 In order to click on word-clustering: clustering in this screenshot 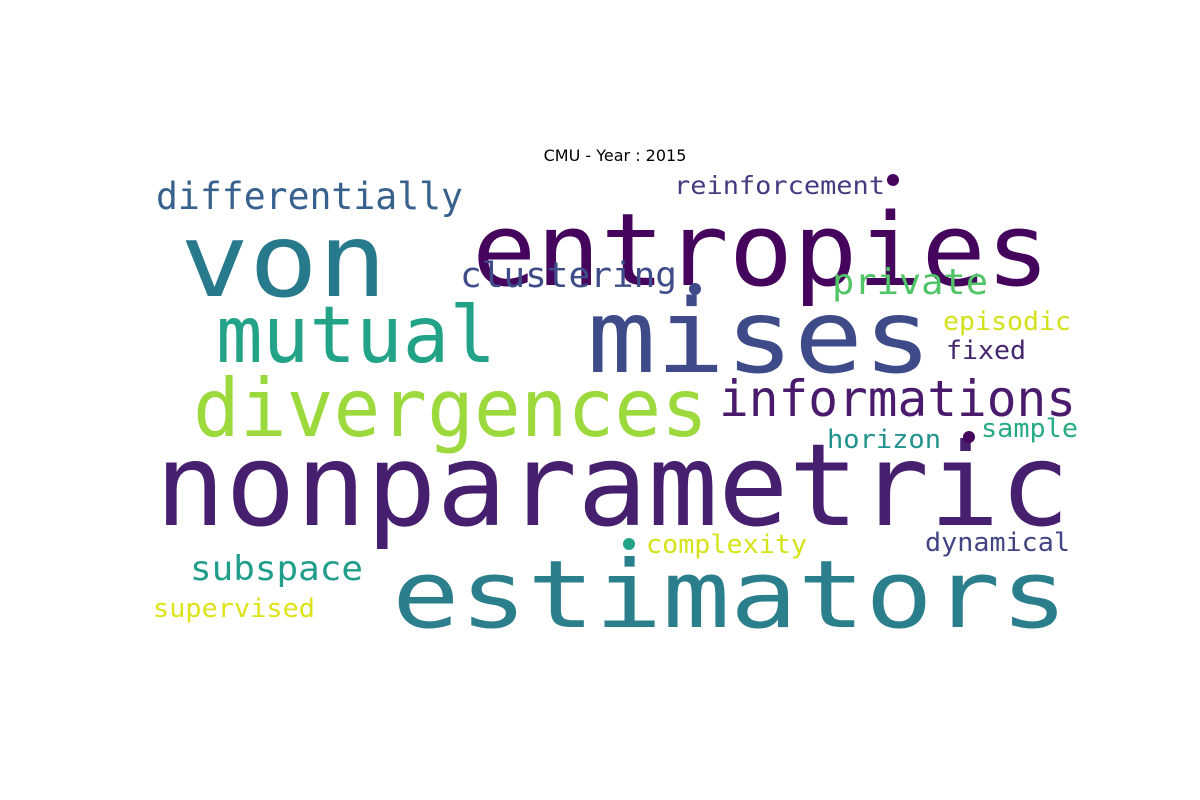, I will do `click(568, 276)`.